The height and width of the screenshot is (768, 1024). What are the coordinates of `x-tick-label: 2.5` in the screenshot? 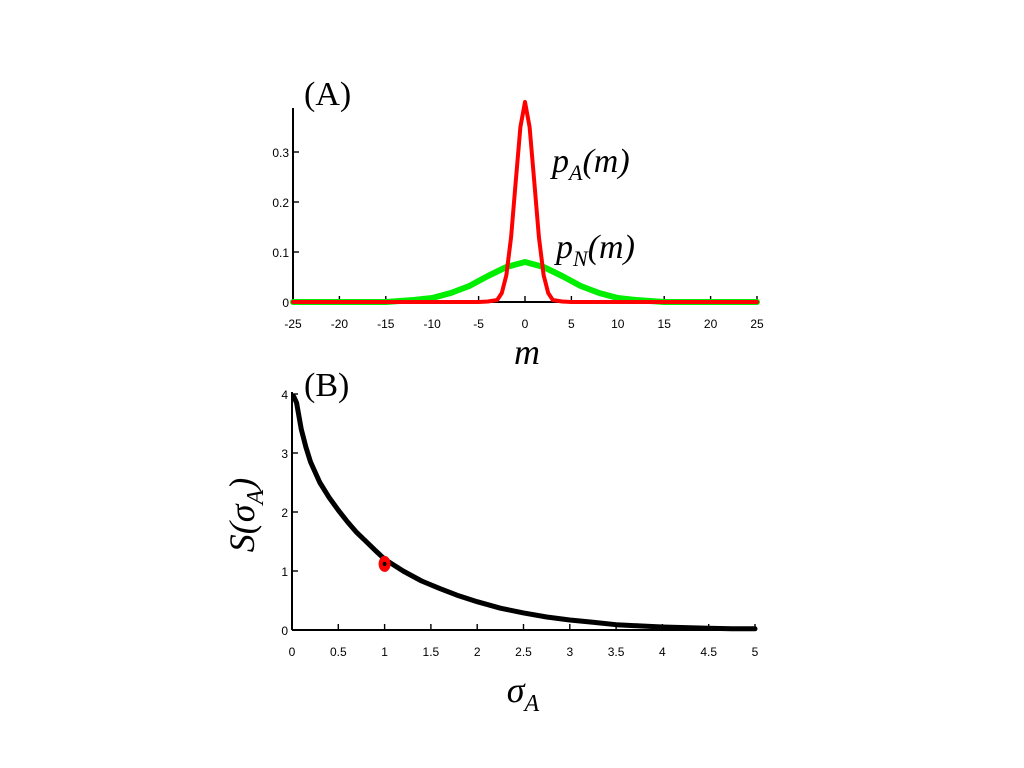 It's located at (523, 652).